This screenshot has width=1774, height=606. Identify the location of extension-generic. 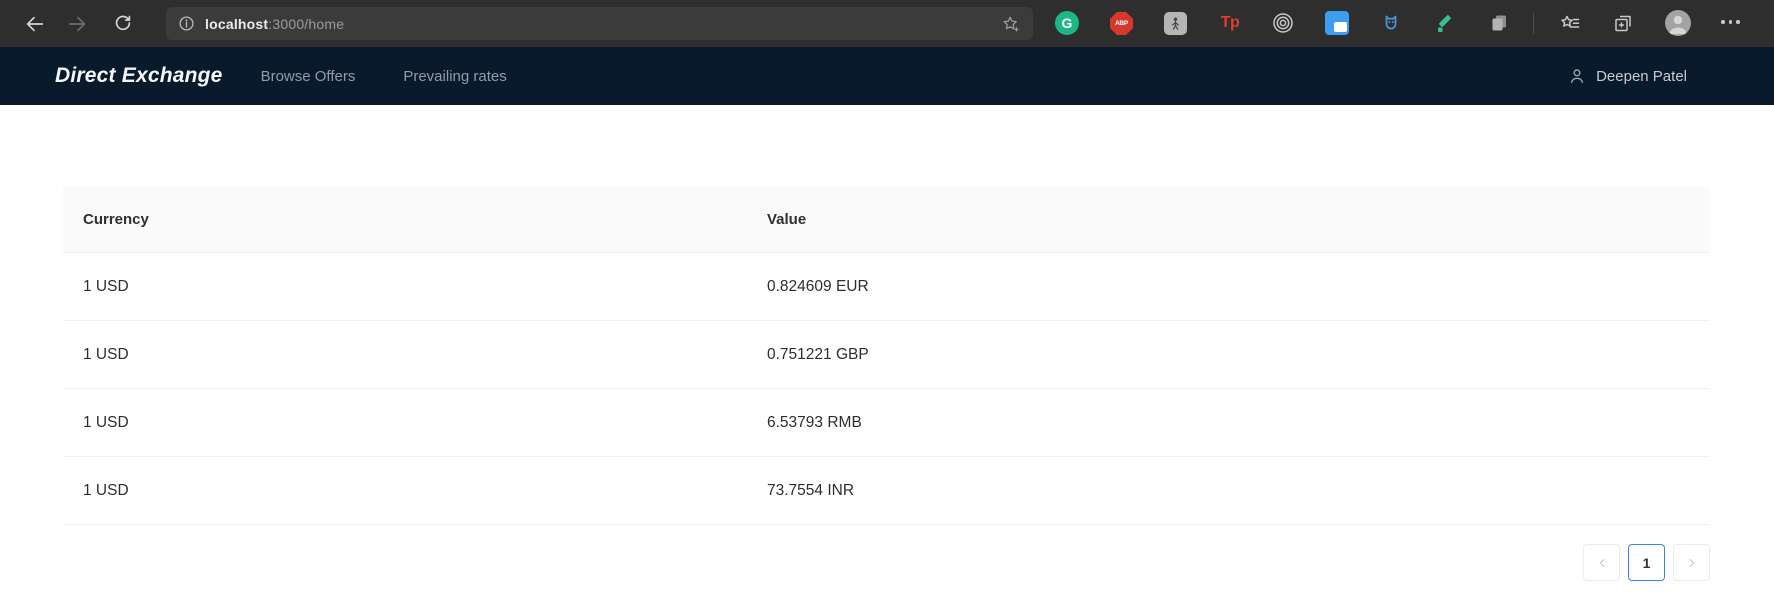
(1175, 23).